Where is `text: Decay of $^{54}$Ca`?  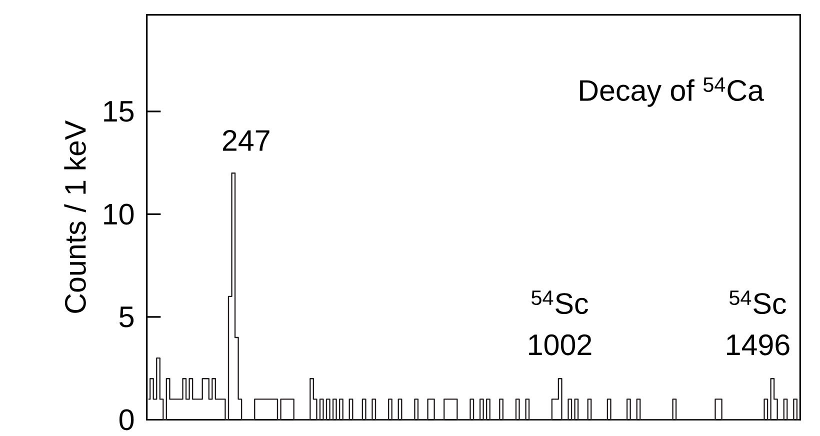 text: Decay of $^{54}$Ca is located at coordinates (672, 93).